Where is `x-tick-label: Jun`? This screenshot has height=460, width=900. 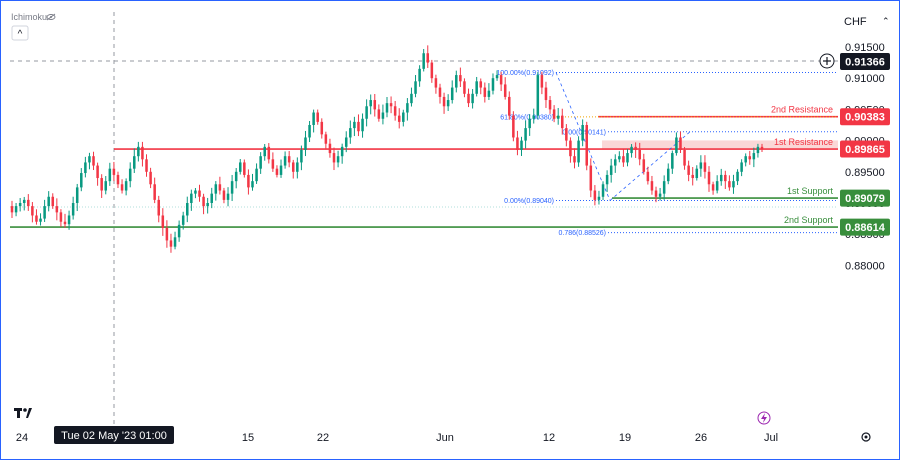 x-tick-label: Jun is located at coordinates (445, 438).